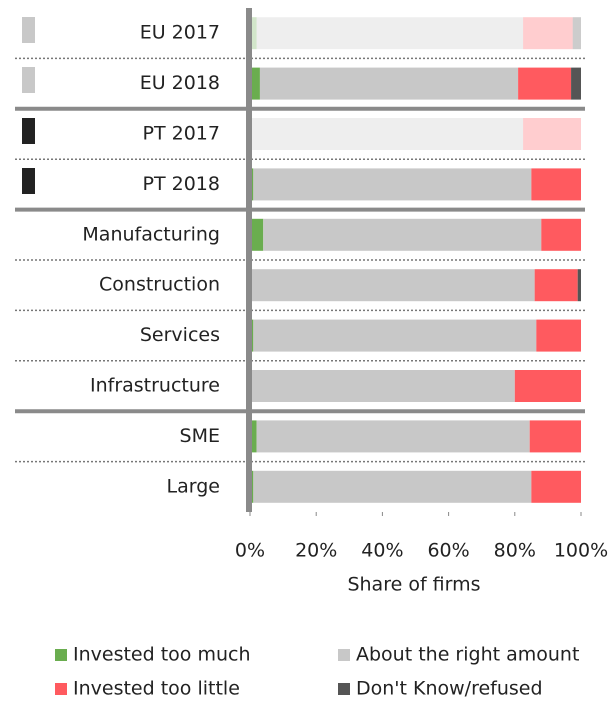  Describe the element at coordinates (155, 386) in the screenshot. I see `y-tick-label: Infrastructure` at that location.